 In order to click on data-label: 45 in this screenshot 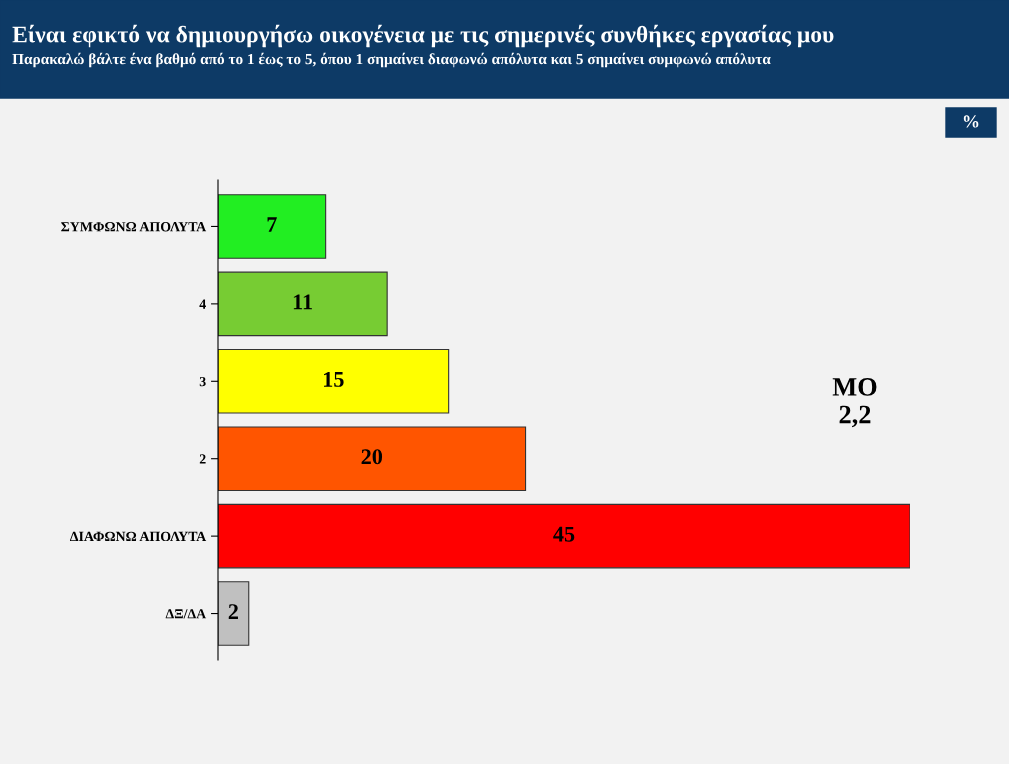, I will do `click(564, 534)`.